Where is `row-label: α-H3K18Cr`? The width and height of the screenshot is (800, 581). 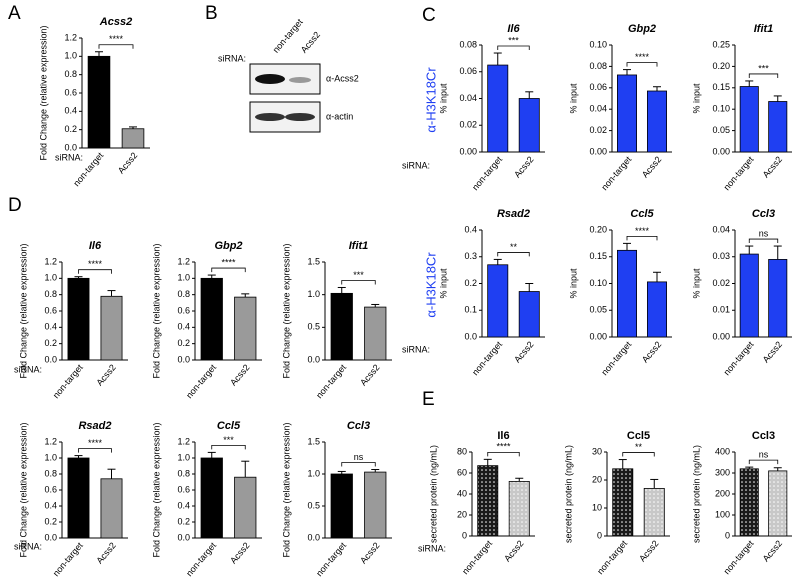
row-label: α-H3K18Cr is located at coordinates (430, 100).